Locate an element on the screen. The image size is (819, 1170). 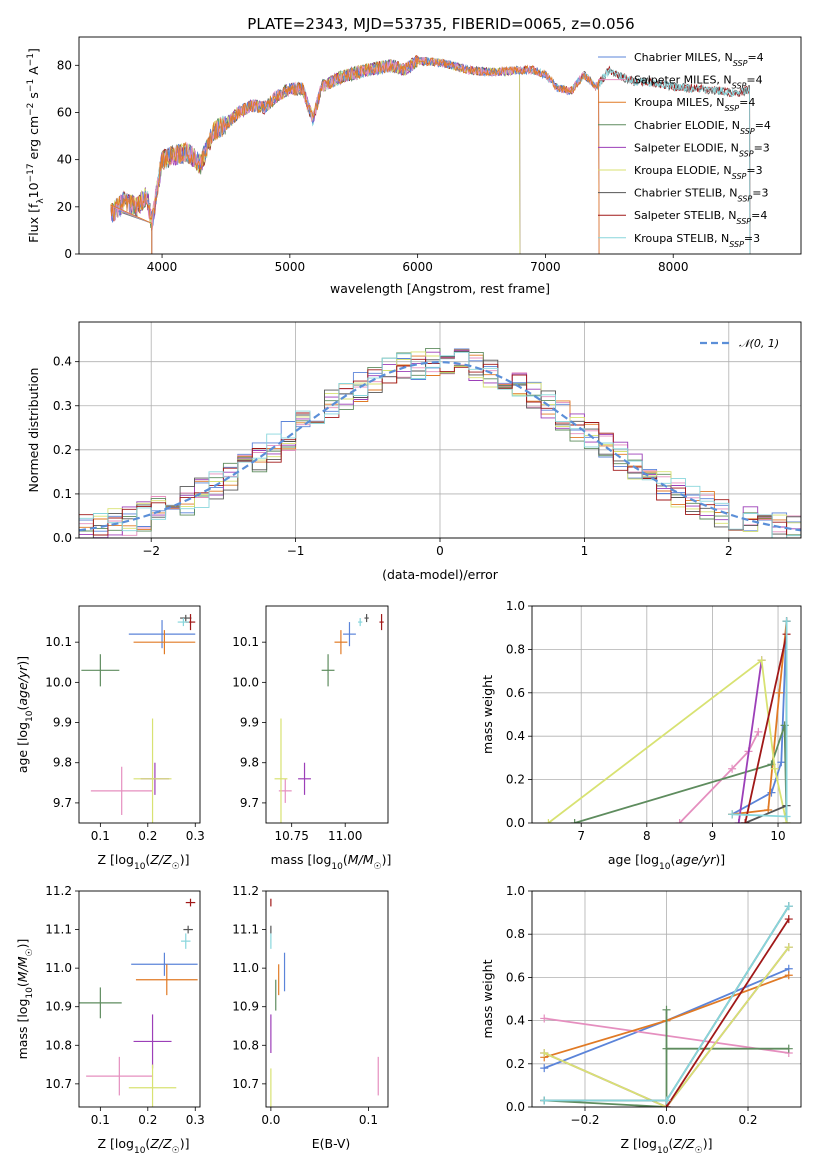
spectrum-ylabel: Flux [fλ10−17 erg cm−2 s−1 A−1] is located at coordinates (36, 145).